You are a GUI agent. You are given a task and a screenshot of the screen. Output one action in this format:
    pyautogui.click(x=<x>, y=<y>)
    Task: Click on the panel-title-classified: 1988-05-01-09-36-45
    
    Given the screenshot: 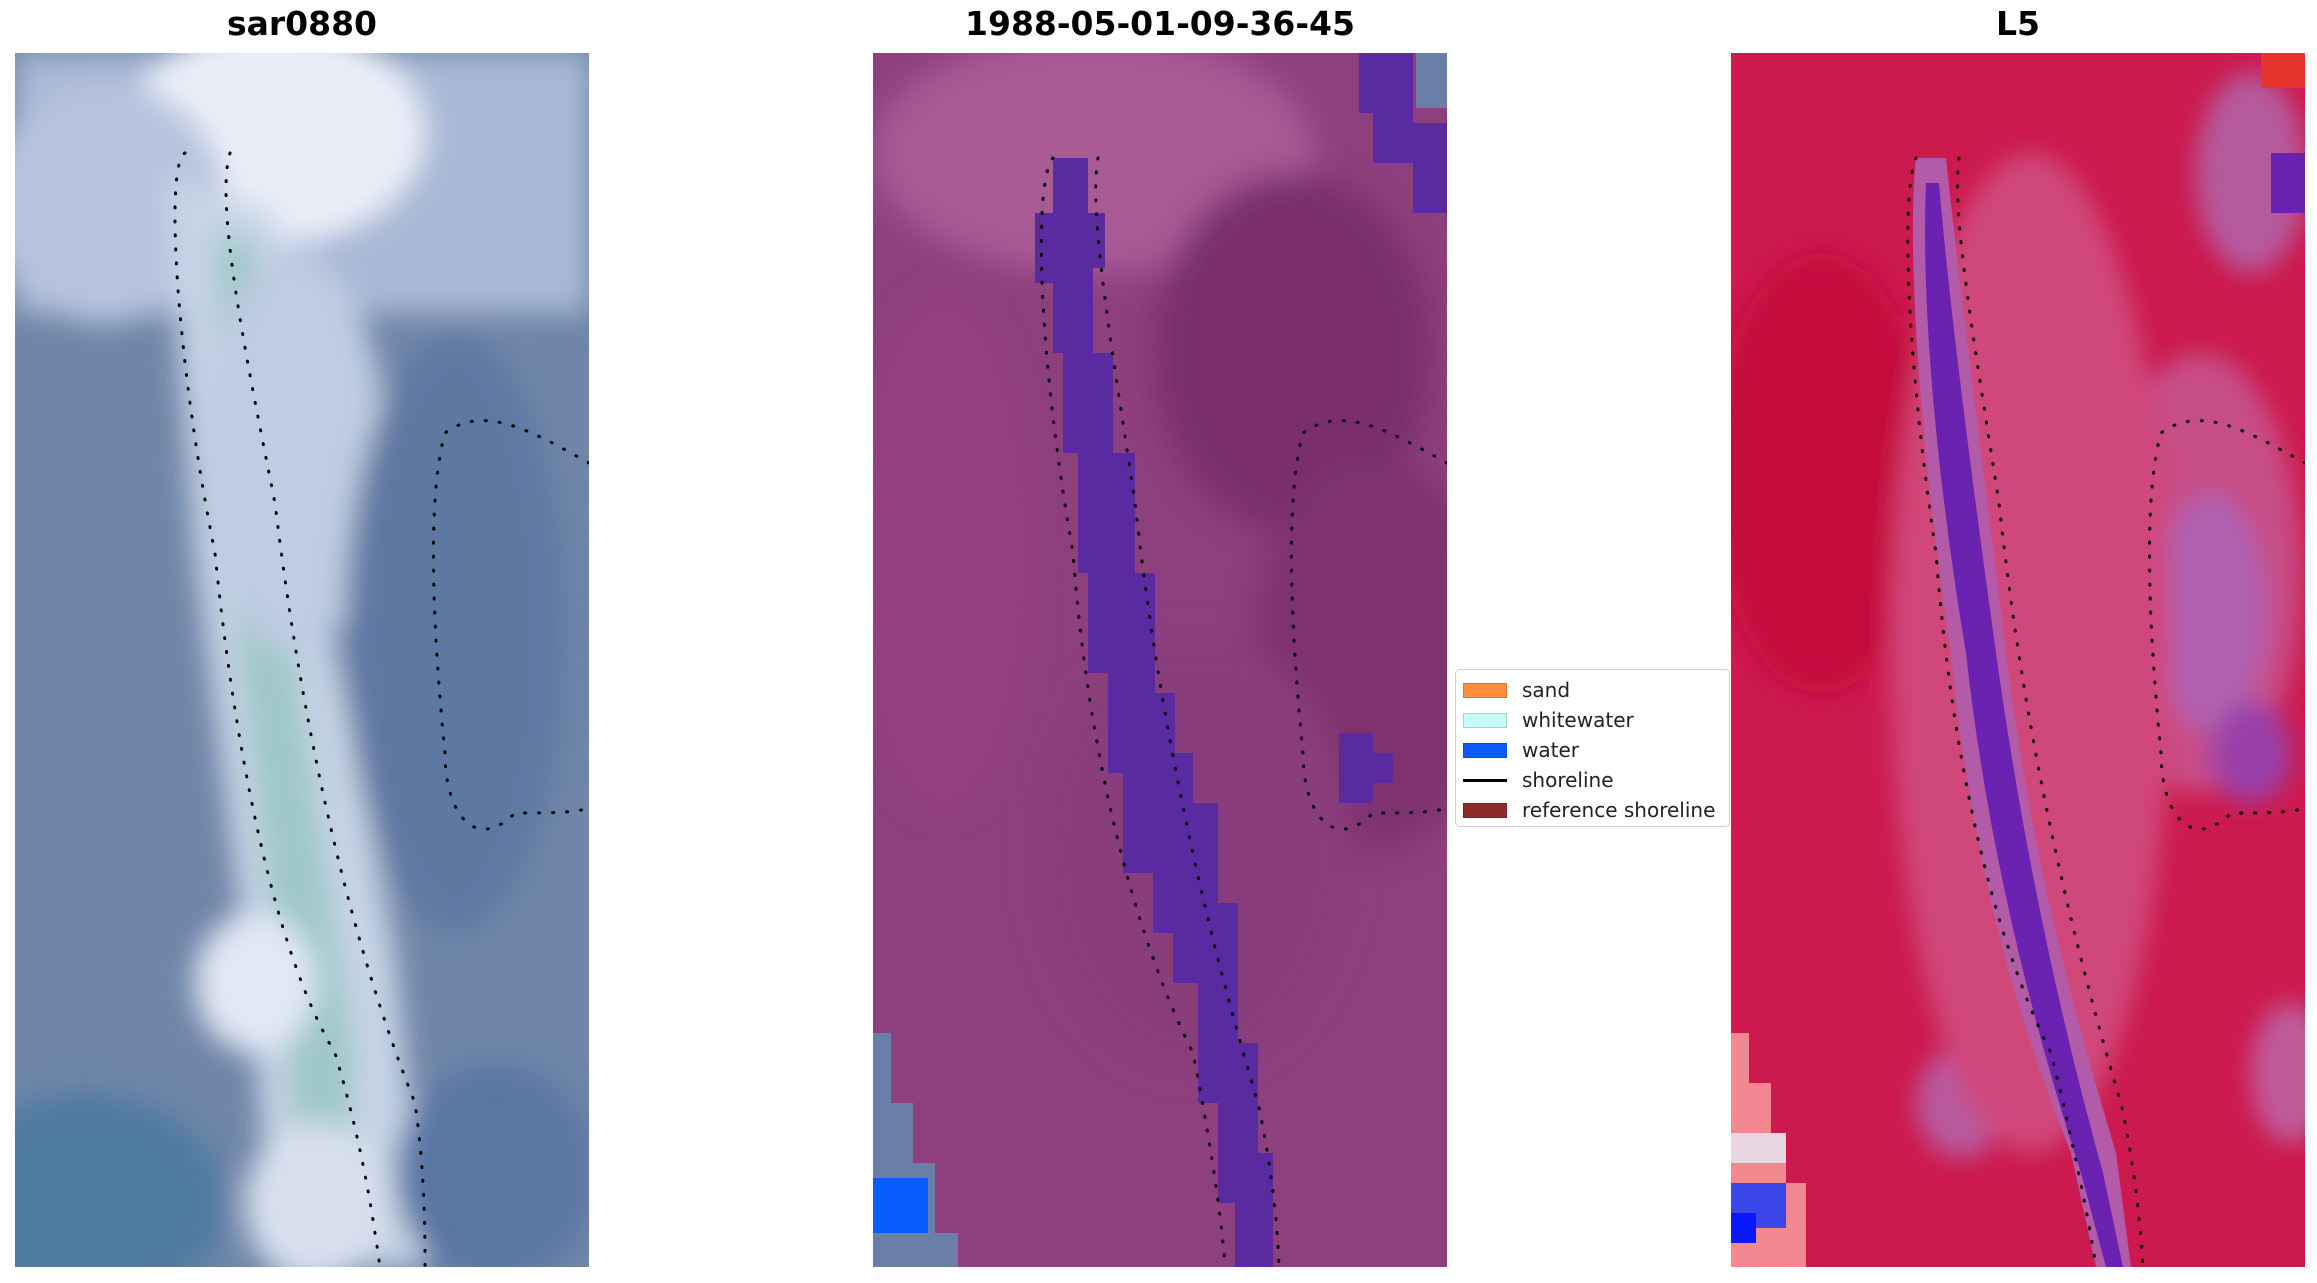 What is the action you would take?
    pyautogui.click(x=1160, y=23)
    